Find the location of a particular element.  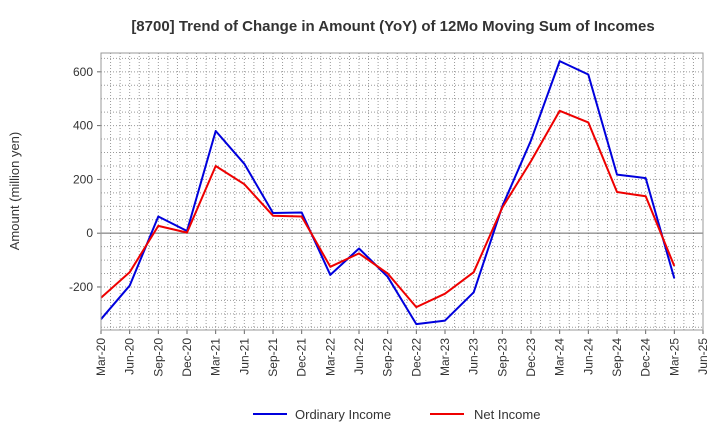

x-tick-label: Dec-21 is located at coordinates (302, 357).